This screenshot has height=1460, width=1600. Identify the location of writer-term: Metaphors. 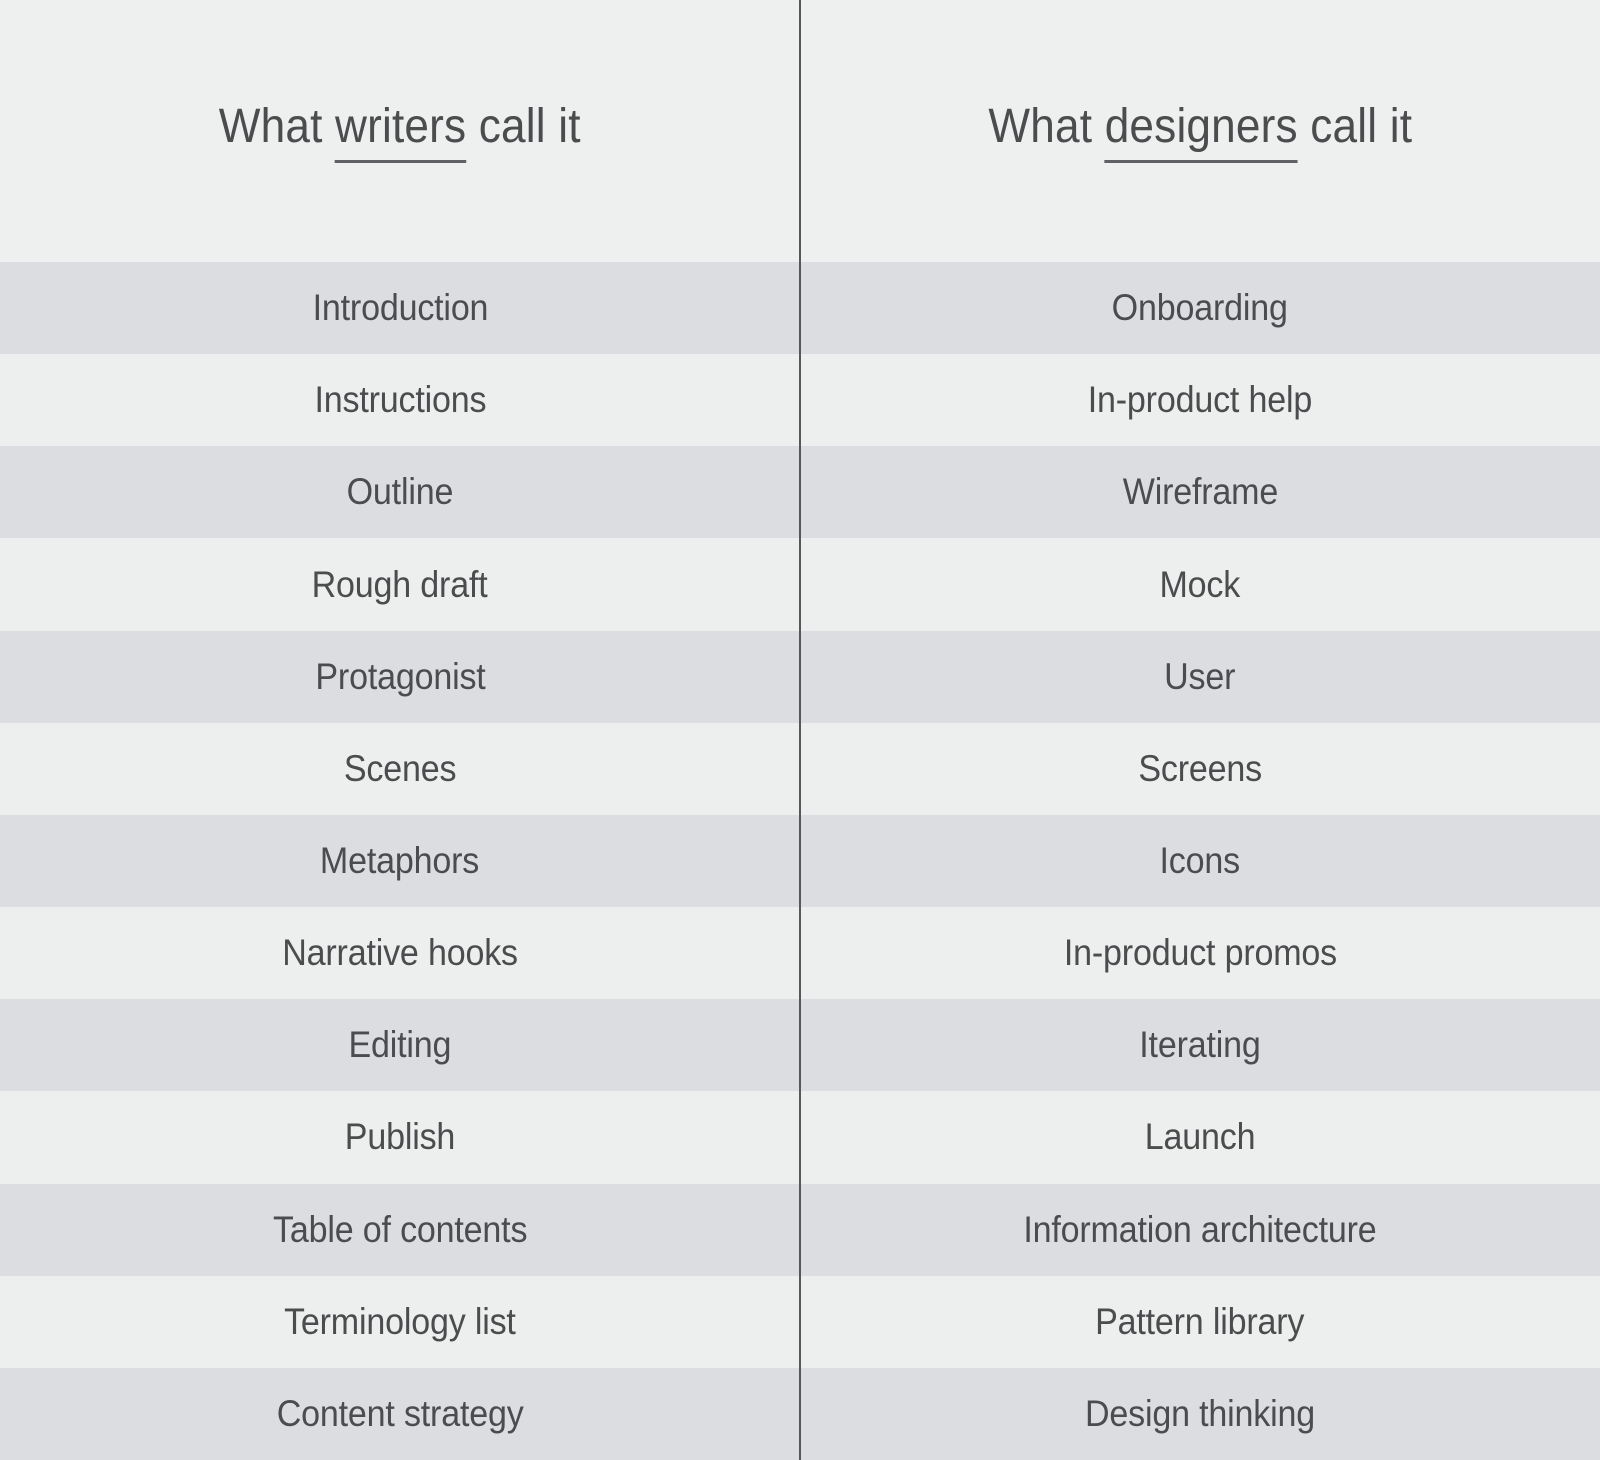
(400, 861).